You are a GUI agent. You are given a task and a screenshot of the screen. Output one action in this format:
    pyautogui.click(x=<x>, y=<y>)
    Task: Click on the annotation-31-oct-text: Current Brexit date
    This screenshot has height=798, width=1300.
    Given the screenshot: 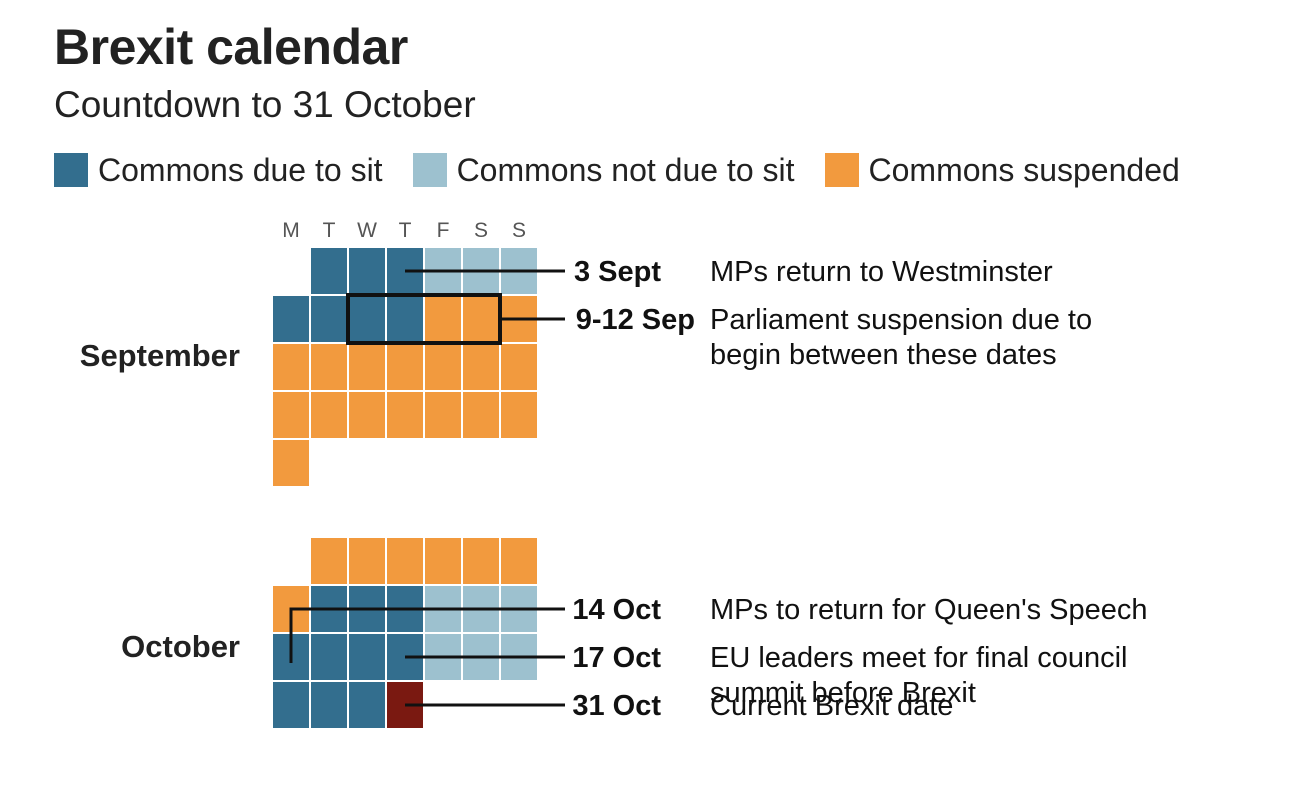 What is the action you would take?
    pyautogui.click(x=831, y=706)
    